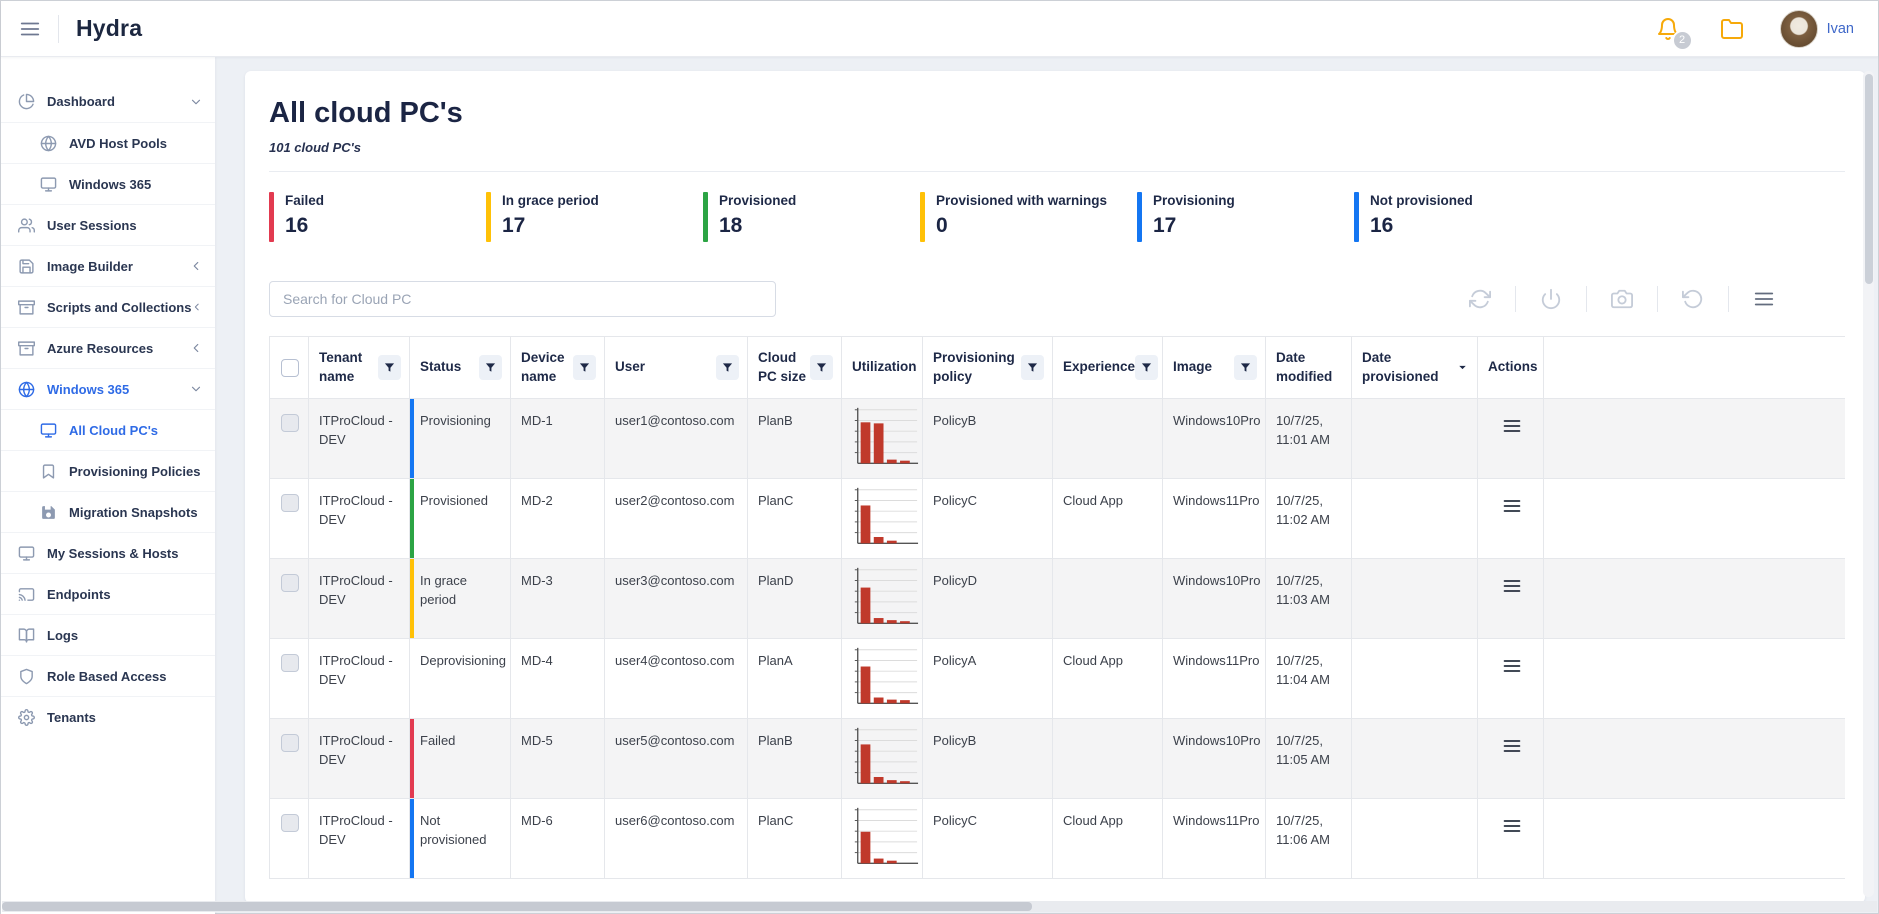 This screenshot has height=914, width=1879. What do you see at coordinates (108, 429) in the screenshot?
I see `sidebar-item-all-cloud-pc-s: All Cloud PC's` at bounding box center [108, 429].